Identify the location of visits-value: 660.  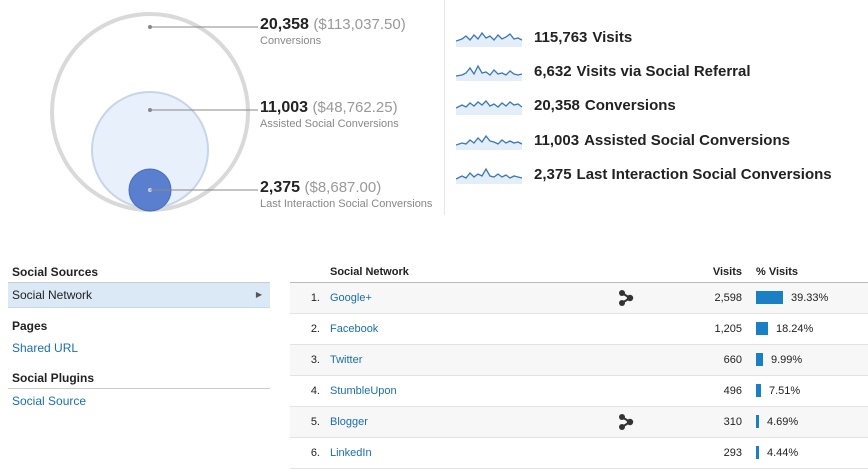
(732, 360).